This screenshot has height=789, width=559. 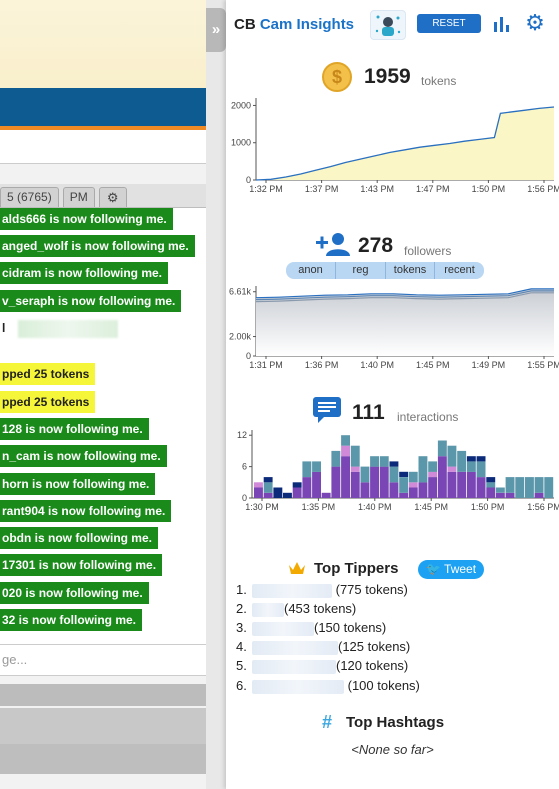 I want to click on tipper-row: 4. (125 tokens), so click(x=323, y=647).